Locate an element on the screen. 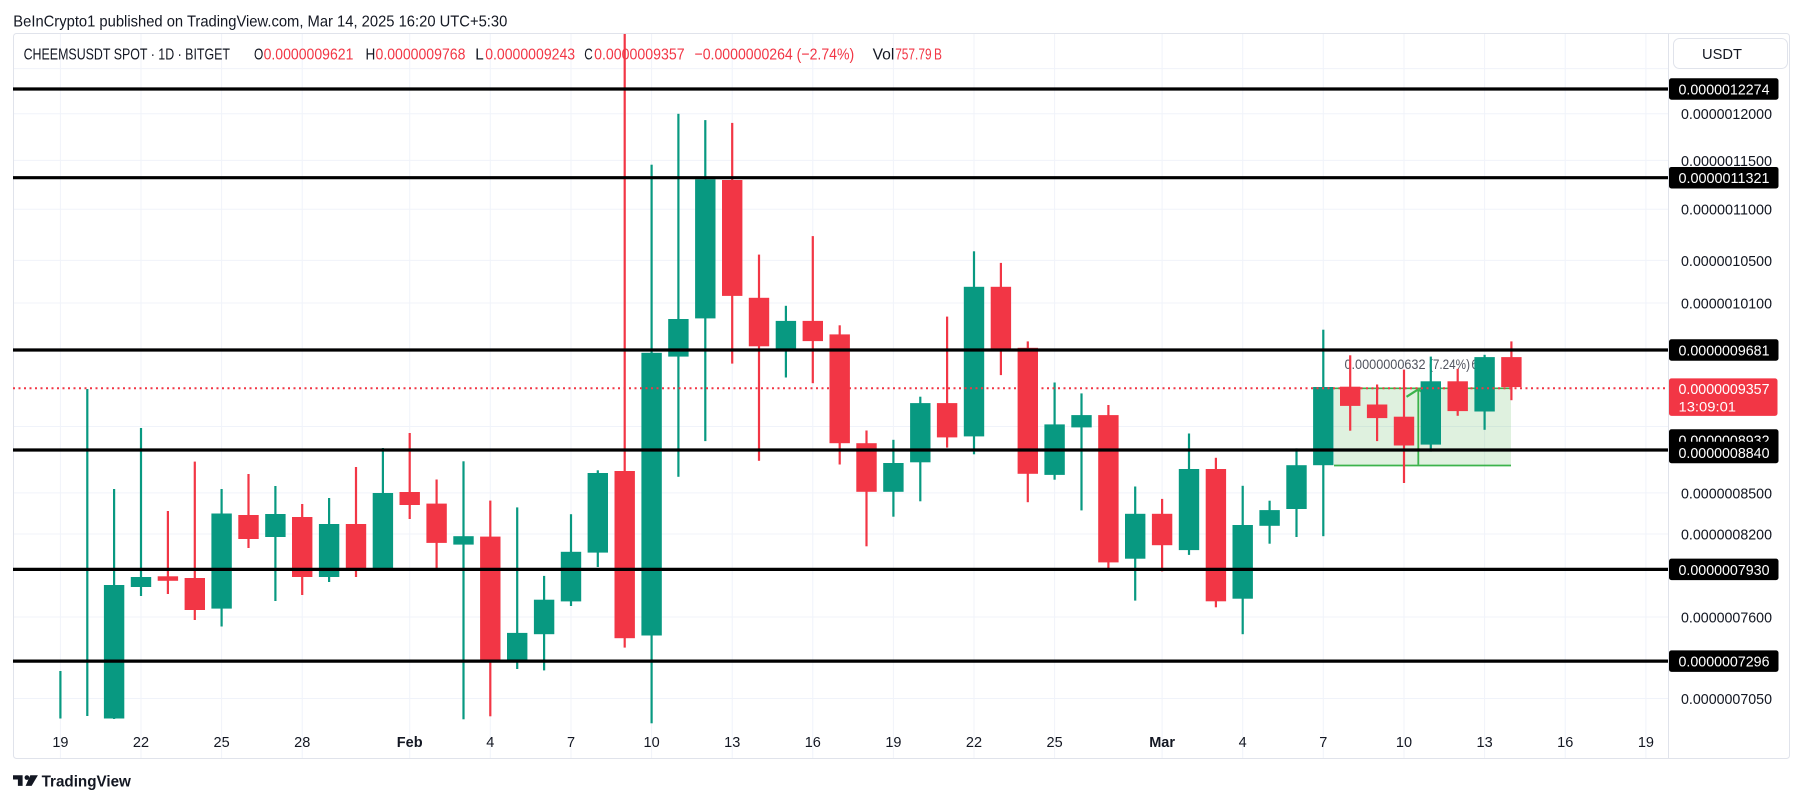 The height and width of the screenshot is (803, 1804). svg-text: 757.79 B is located at coordinates (918, 55).